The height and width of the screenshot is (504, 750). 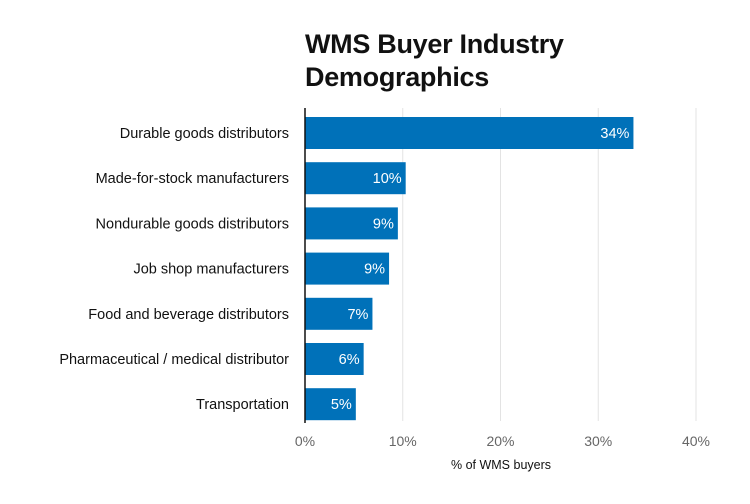 I want to click on category-label: Nondurable goods distributors, so click(x=192, y=224).